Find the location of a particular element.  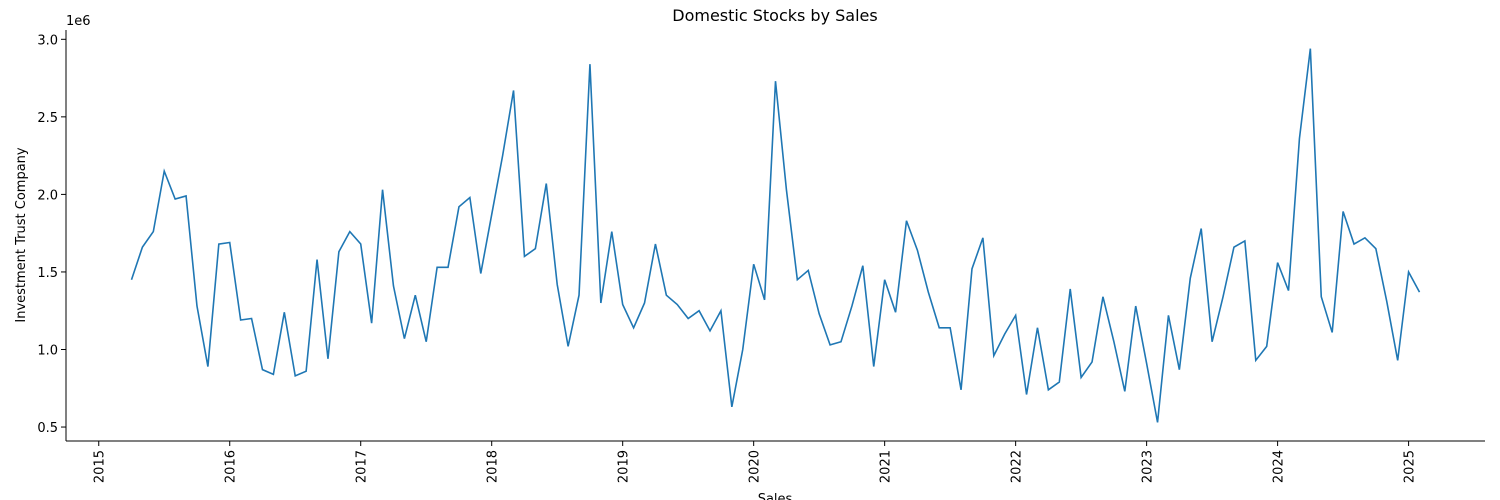

x-tick-label: 2020 is located at coordinates (755, 466).